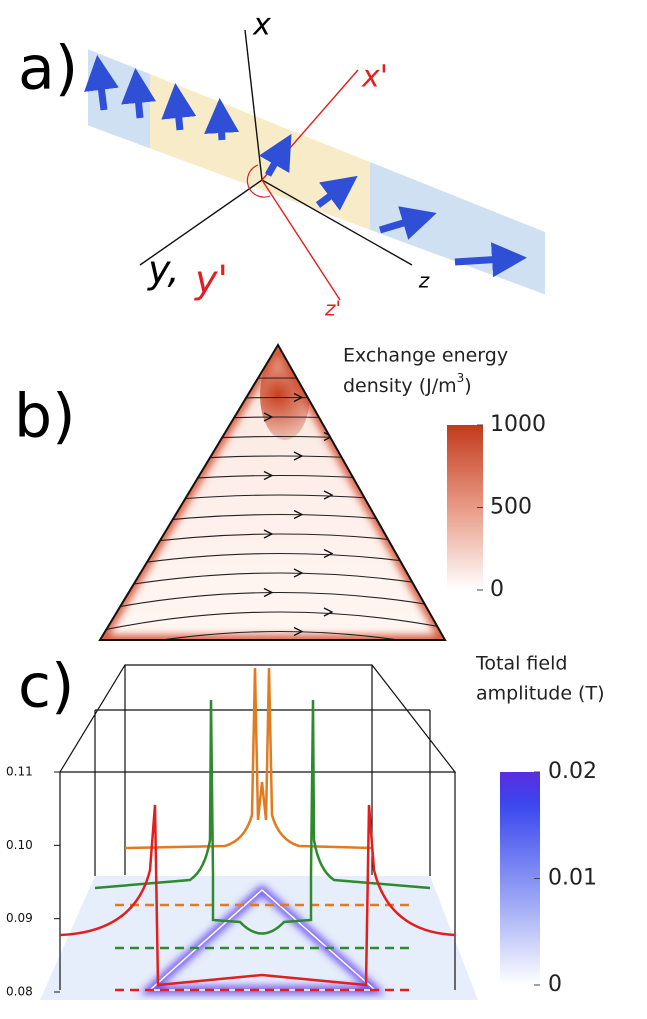  Describe the element at coordinates (540, 694) in the screenshot. I see `colorbar-title: amplitude (T)` at that location.